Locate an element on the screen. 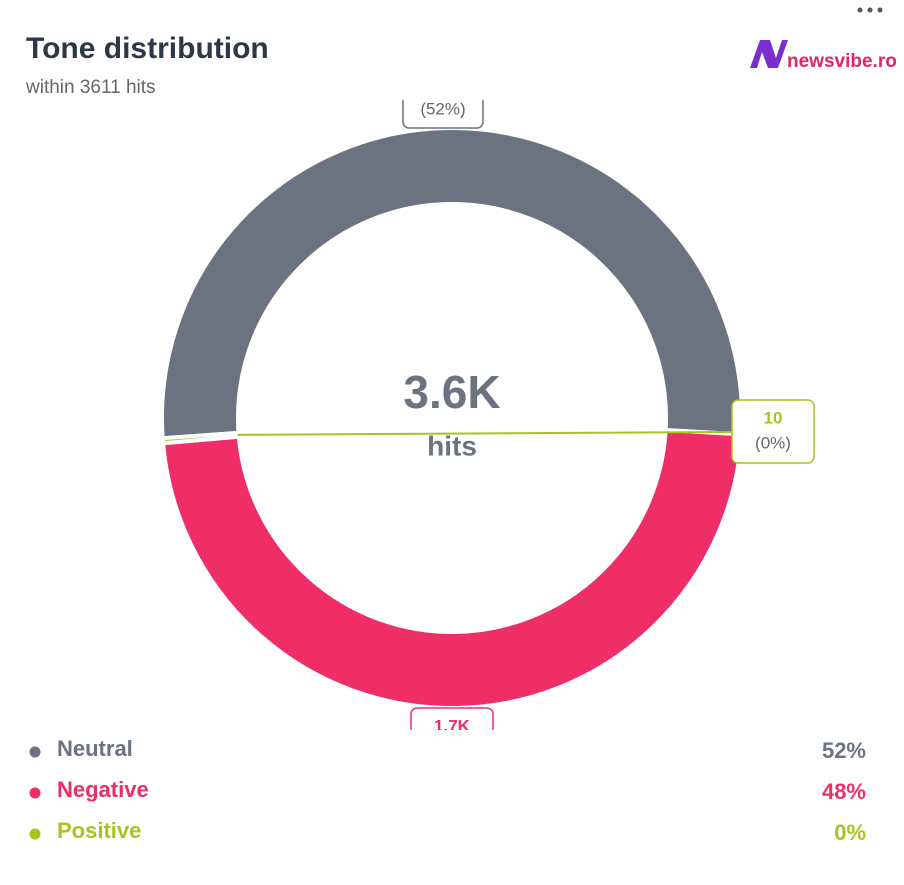 The image size is (904, 885). slice-label-count: 1.7K is located at coordinates (452, 725).